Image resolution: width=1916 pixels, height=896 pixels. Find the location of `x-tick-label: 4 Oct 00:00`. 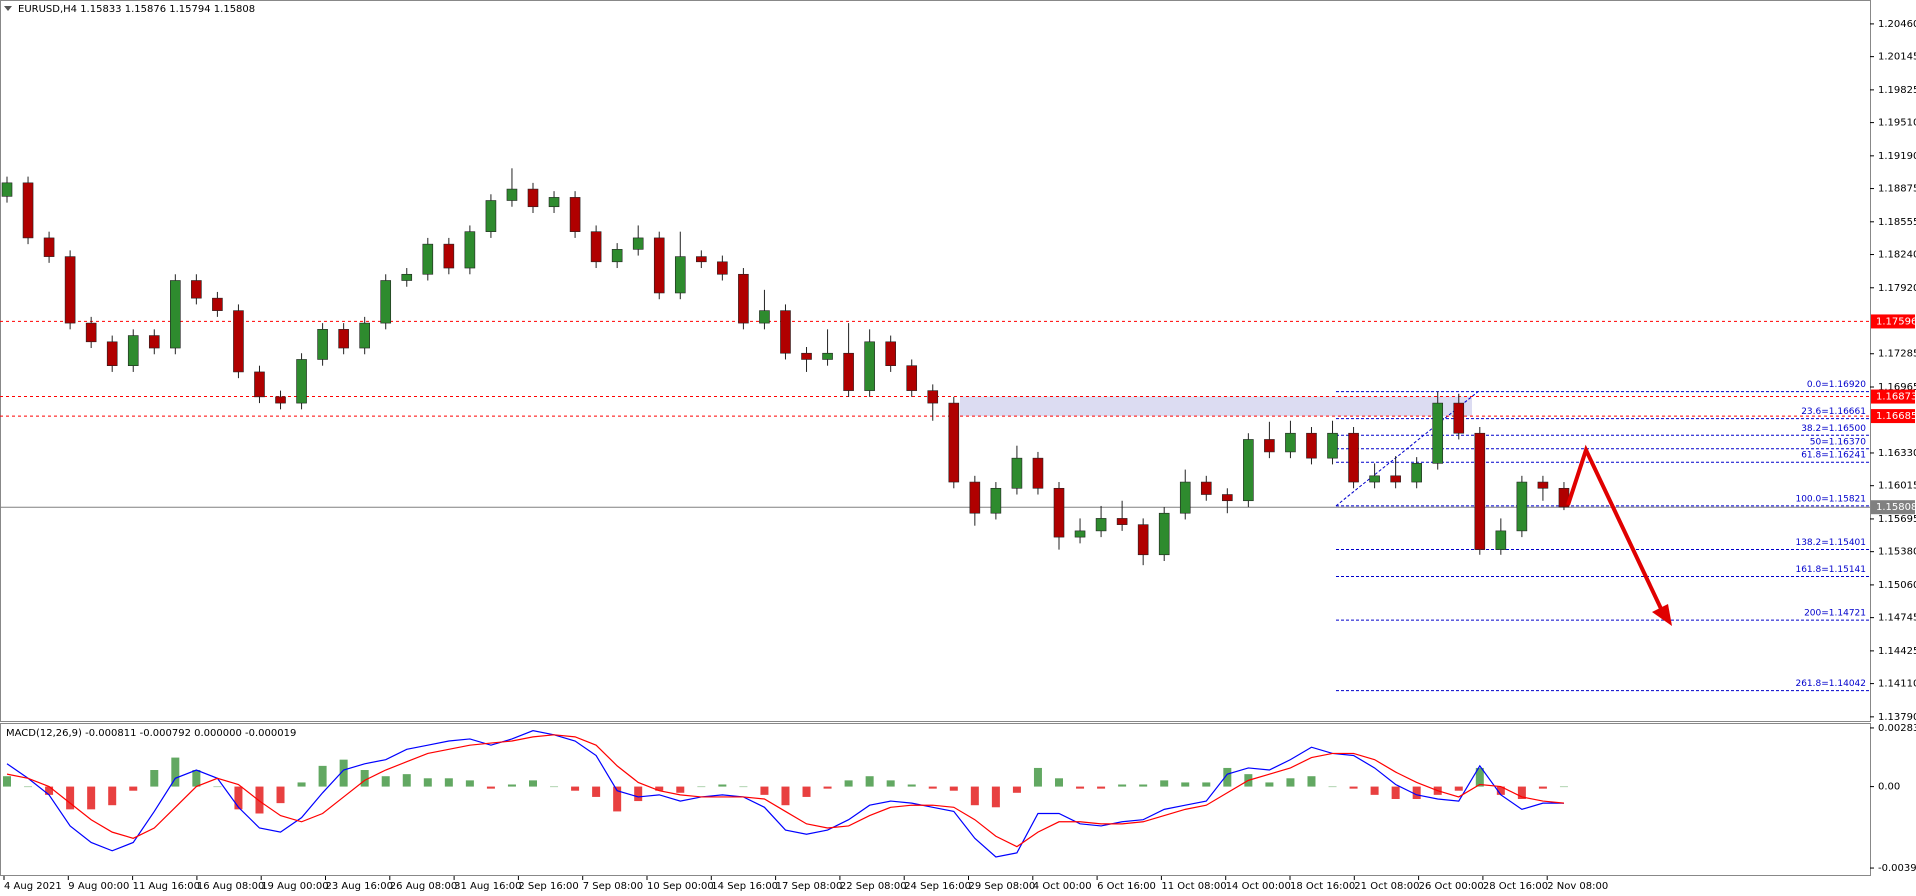

x-tick-label: 4 Oct 00:00 is located at coordinates (1062, 886).